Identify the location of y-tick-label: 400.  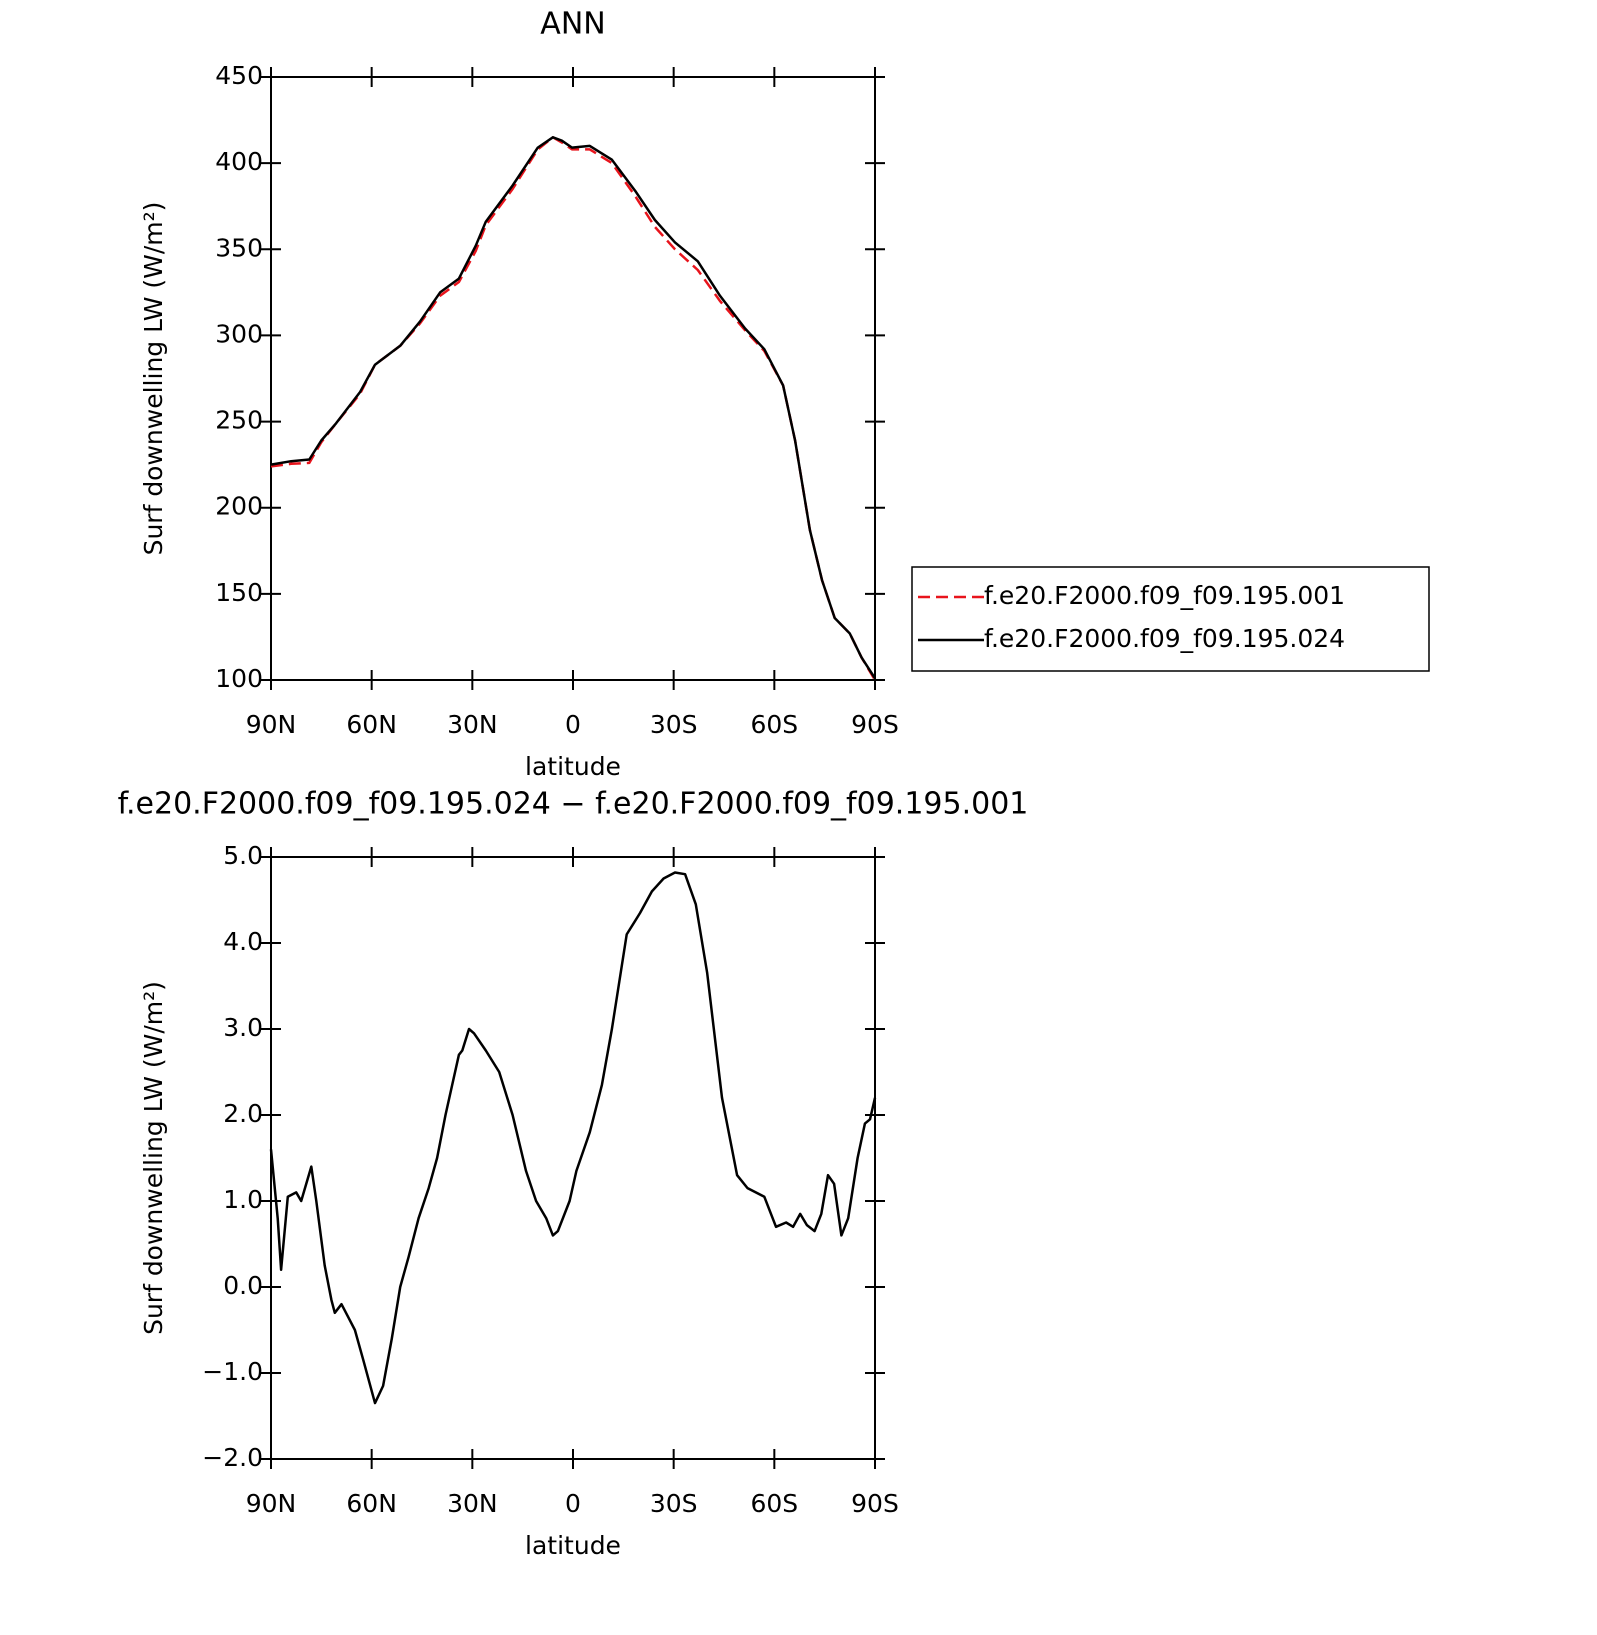
(239, 161).